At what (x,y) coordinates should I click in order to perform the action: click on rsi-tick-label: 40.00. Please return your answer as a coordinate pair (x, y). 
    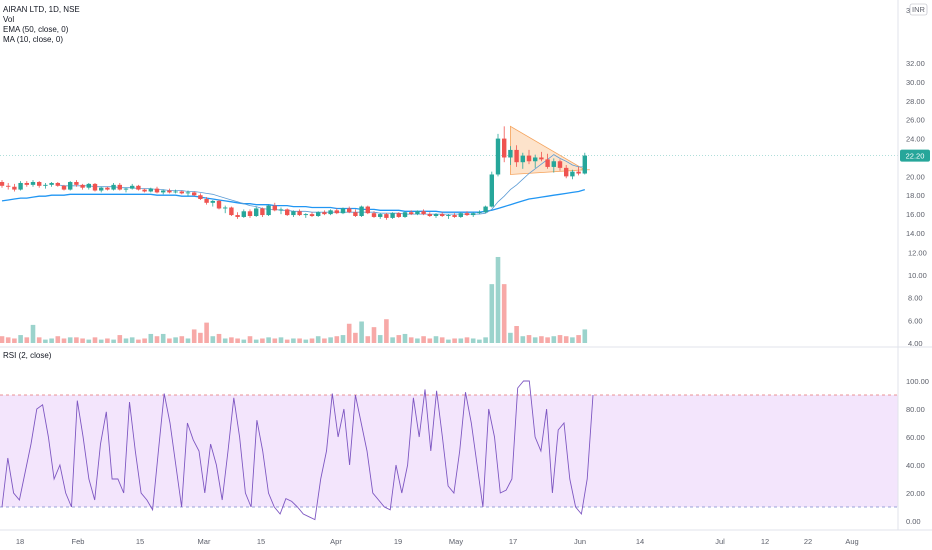
    Looking at the image, I should click on (915, 465).